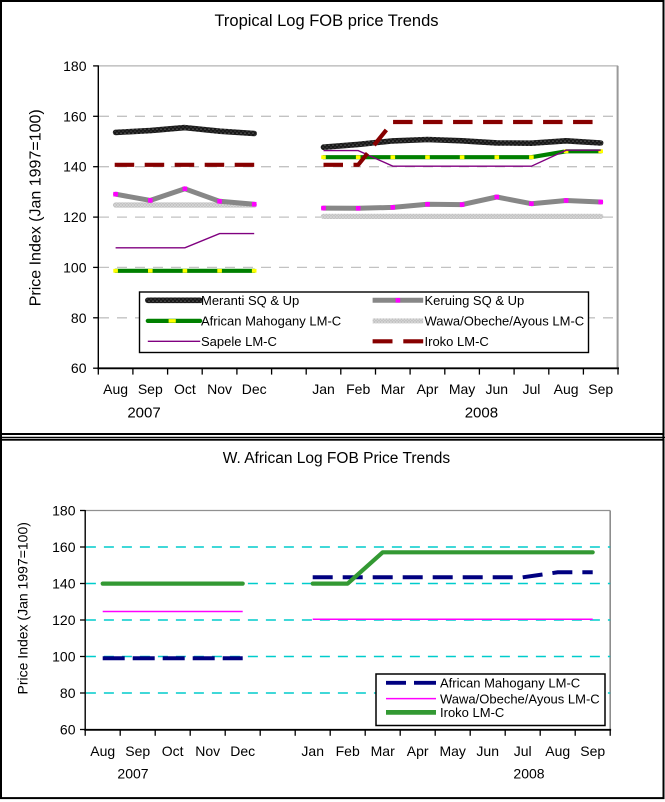  I want to click on svg-text: Keruing SQ & Up, so click(475, 300).